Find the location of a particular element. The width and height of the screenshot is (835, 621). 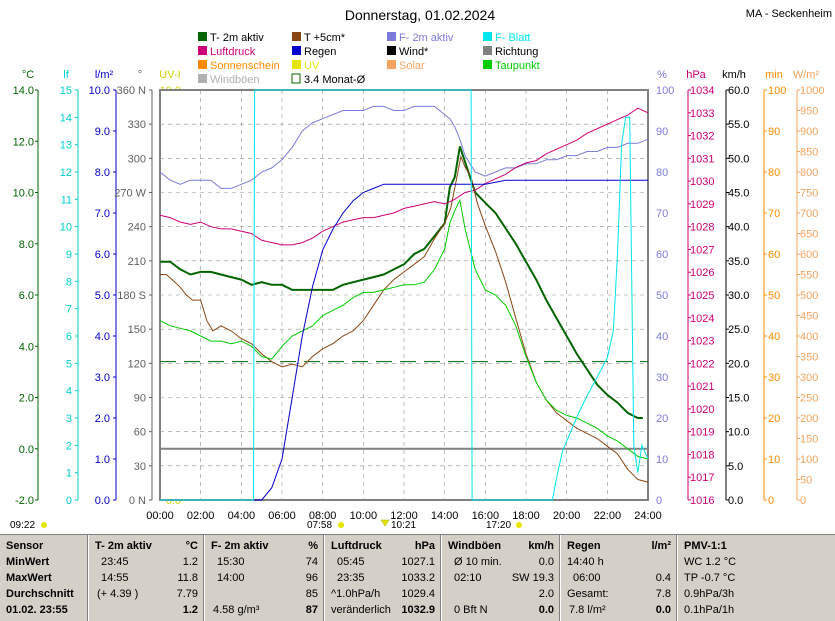

legend-label: F- Blatt is located at coordinates (512, 38).